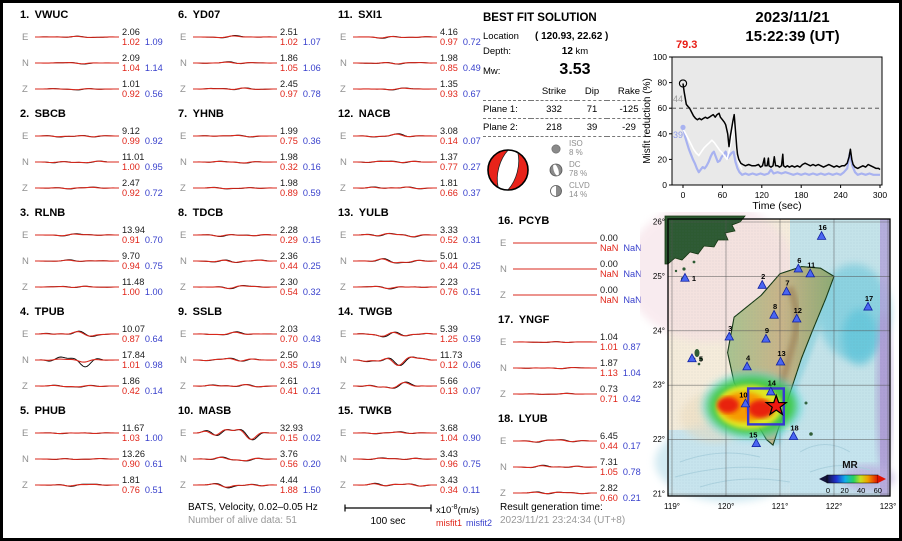 The image size is (902, 541). I want to click on amplitude-value: 11.01, so click(133, 156).